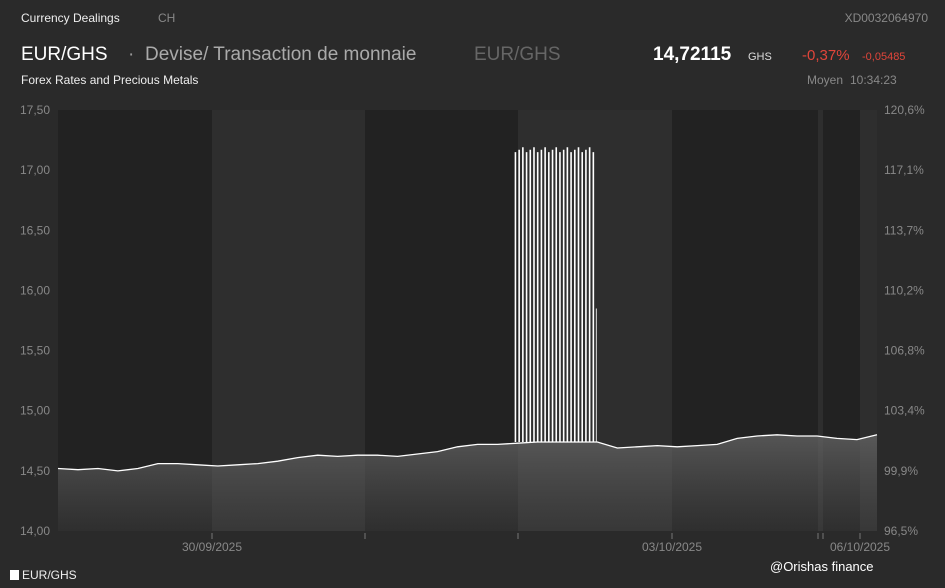 This screenshot has height=588, width=945. Describe the element at coordinates (901, 531) in the screenshot. I see `y2-tick-label: 96,5%` at that location.